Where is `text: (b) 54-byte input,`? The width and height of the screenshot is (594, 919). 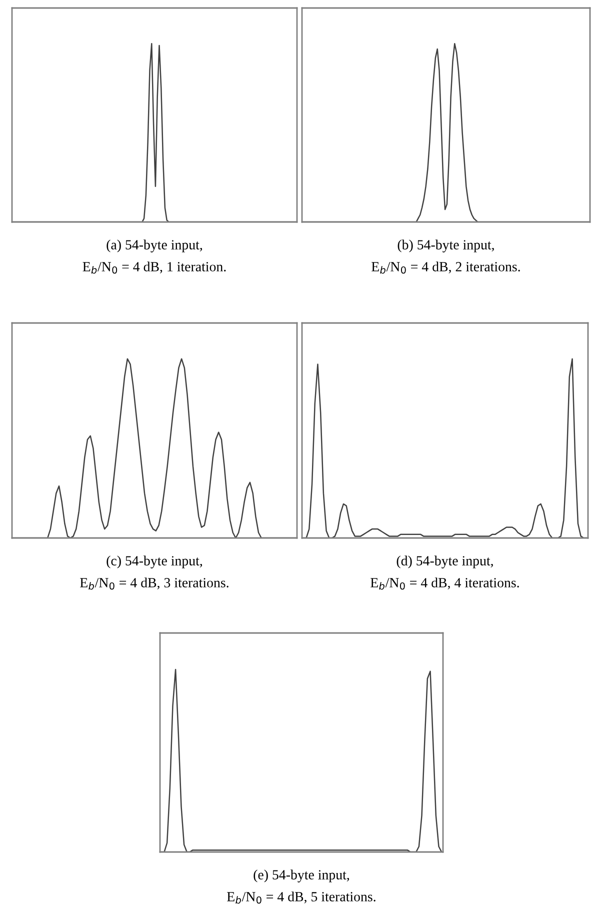 text: (b) 54-byte input, is located at coordinates (446, 246).